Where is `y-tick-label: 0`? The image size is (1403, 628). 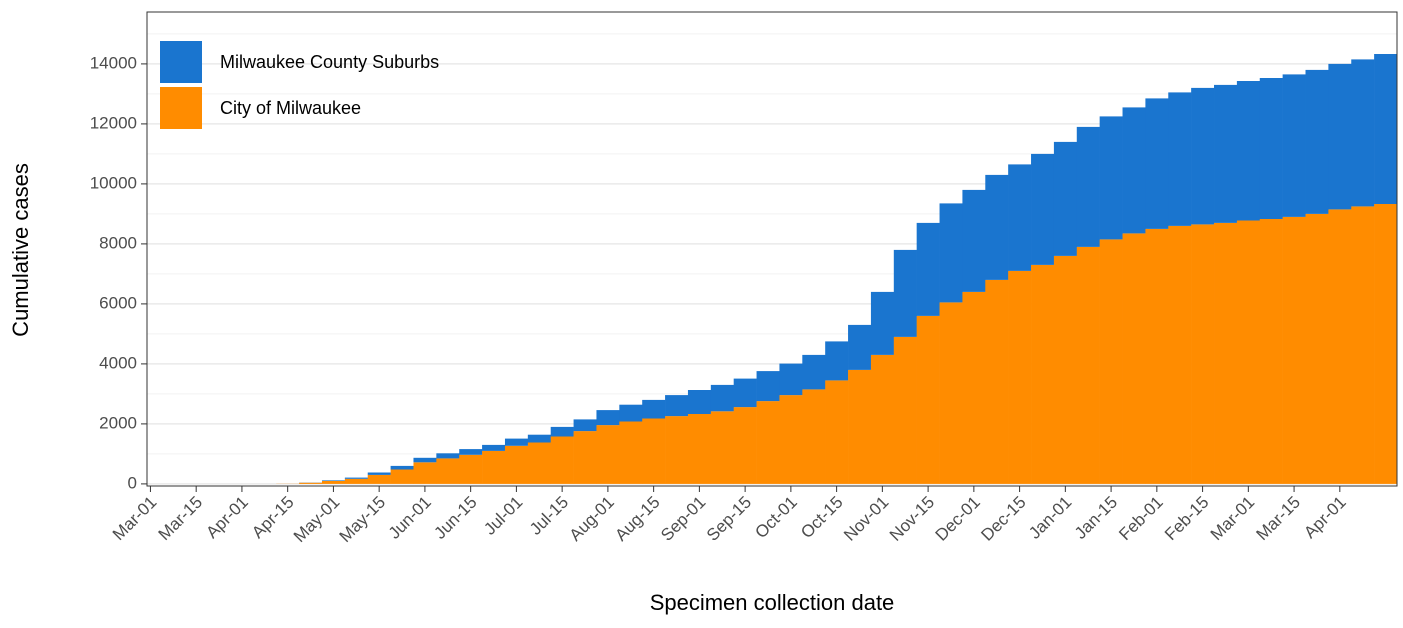 y-tick-label: 0 is located at coordinates (132, 482).